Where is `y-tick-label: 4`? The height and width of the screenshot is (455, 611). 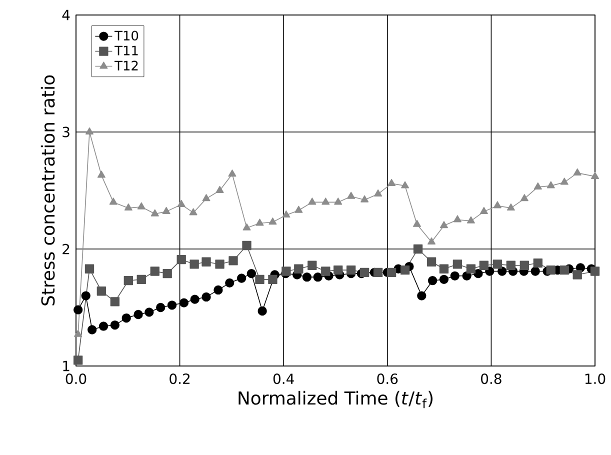 y-tick-label: 4 is located at coordinates (66, 15).